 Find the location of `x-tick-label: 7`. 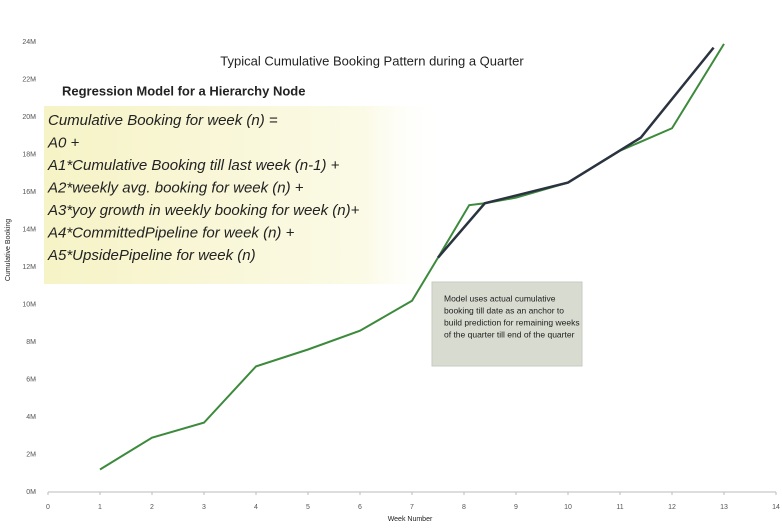

x-tick-label: 7 is located at coordinates (412, 507).